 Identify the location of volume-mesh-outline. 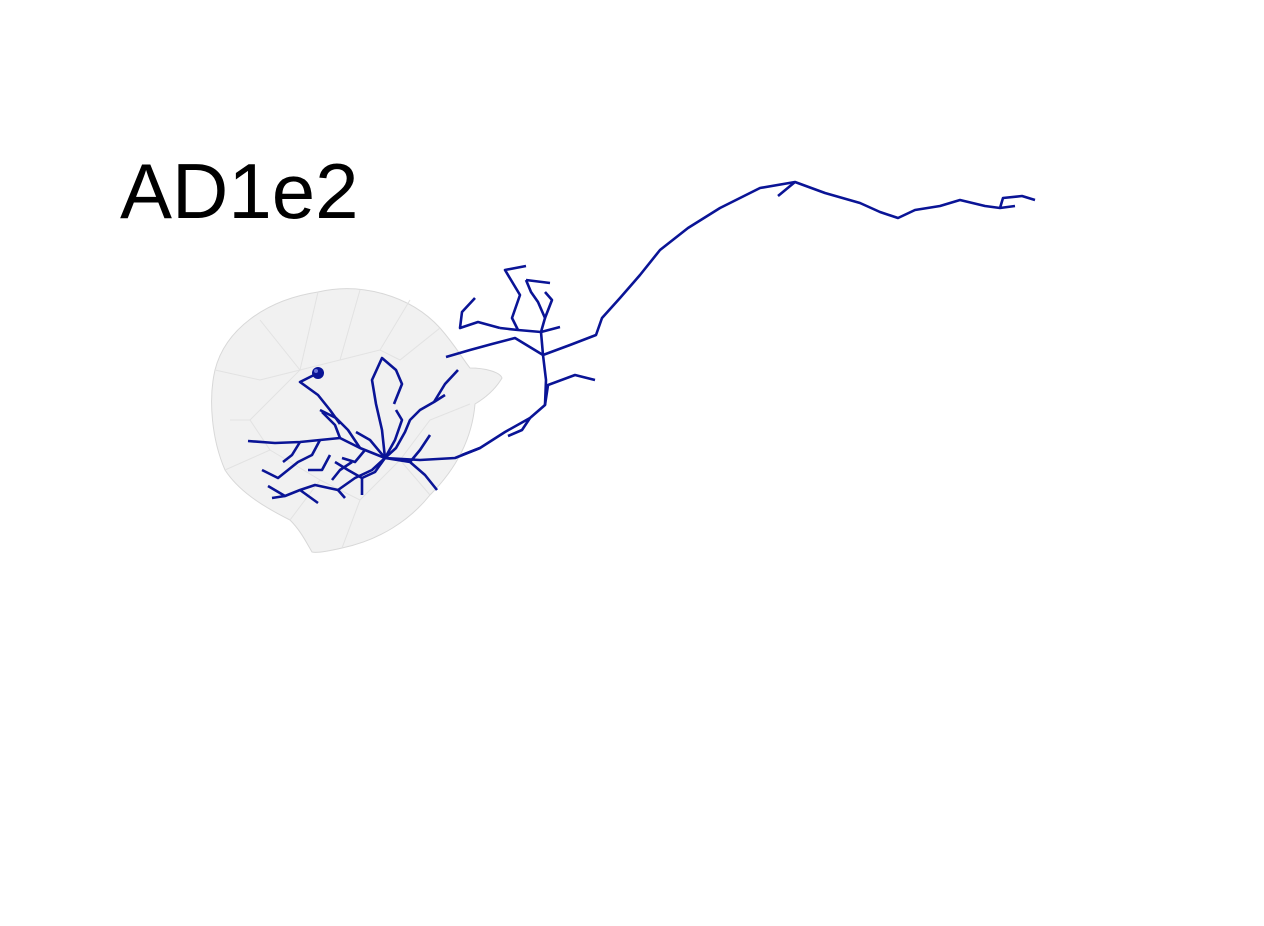
(357, 420).